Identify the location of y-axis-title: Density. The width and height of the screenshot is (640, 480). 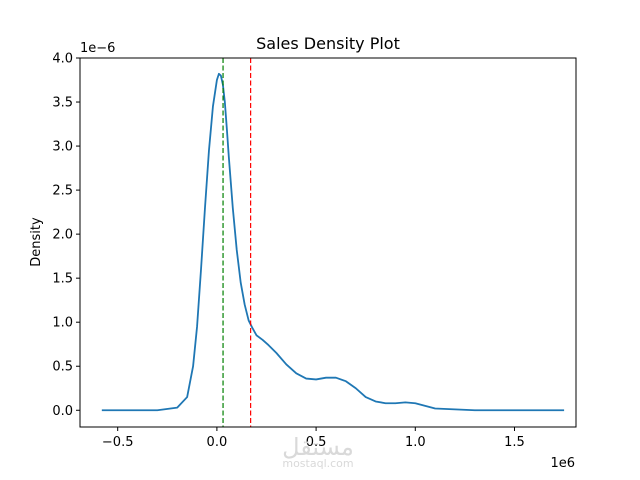
(36, 242).